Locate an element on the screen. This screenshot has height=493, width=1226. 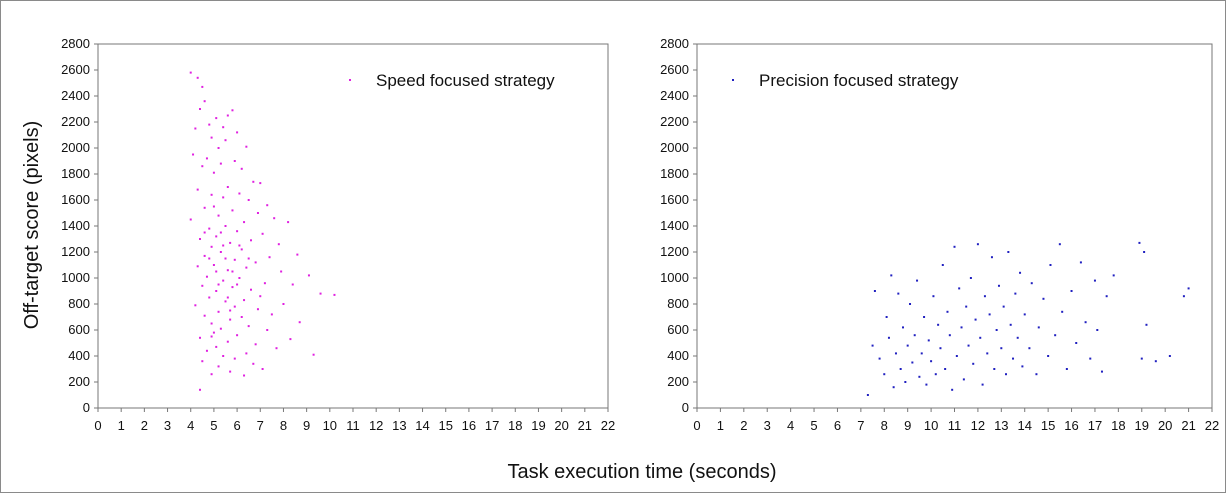
x-tick-label: 3 is located at coordinates (767, 425).